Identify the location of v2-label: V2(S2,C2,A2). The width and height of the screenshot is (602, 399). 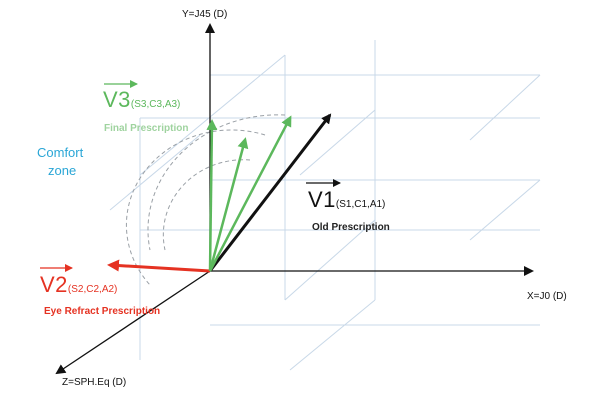
(78, 285).